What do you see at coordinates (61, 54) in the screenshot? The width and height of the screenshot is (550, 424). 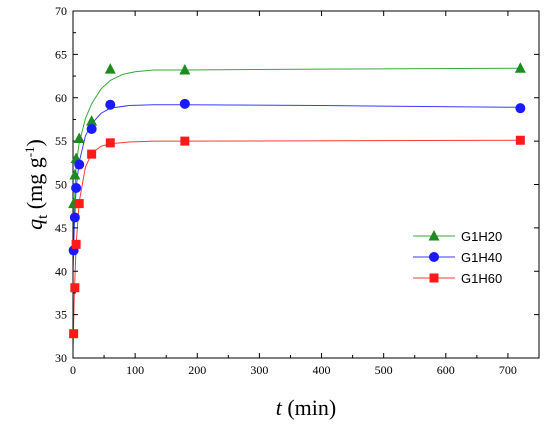 I see `y-tick-label: 65` at bounding box center [61, 54].